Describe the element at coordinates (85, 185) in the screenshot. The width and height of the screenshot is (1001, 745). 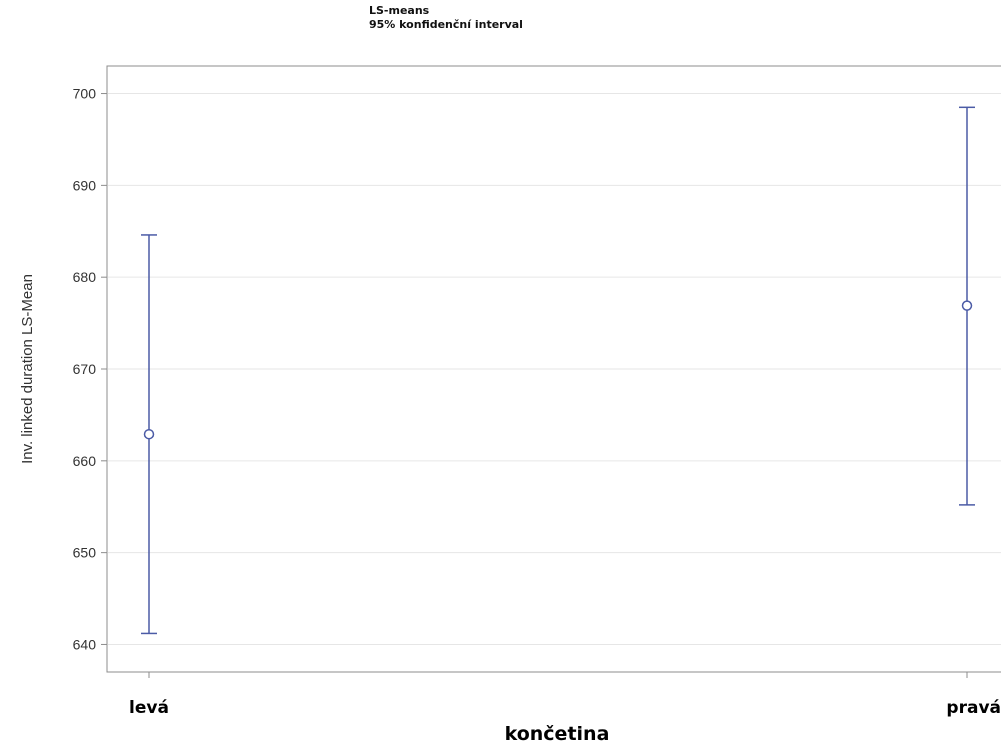
I see `y-tick-label: 690` at that location.